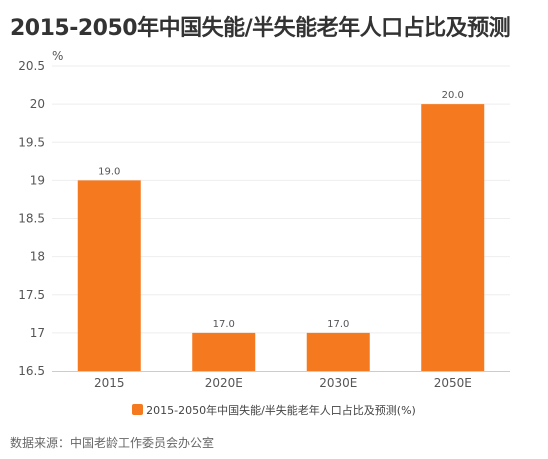 The height and width of the screenshot is (459, 548). Describe the element at coordinates (31, 142) in the screenshot. I see `y-tick-label: 19.5` at that location.